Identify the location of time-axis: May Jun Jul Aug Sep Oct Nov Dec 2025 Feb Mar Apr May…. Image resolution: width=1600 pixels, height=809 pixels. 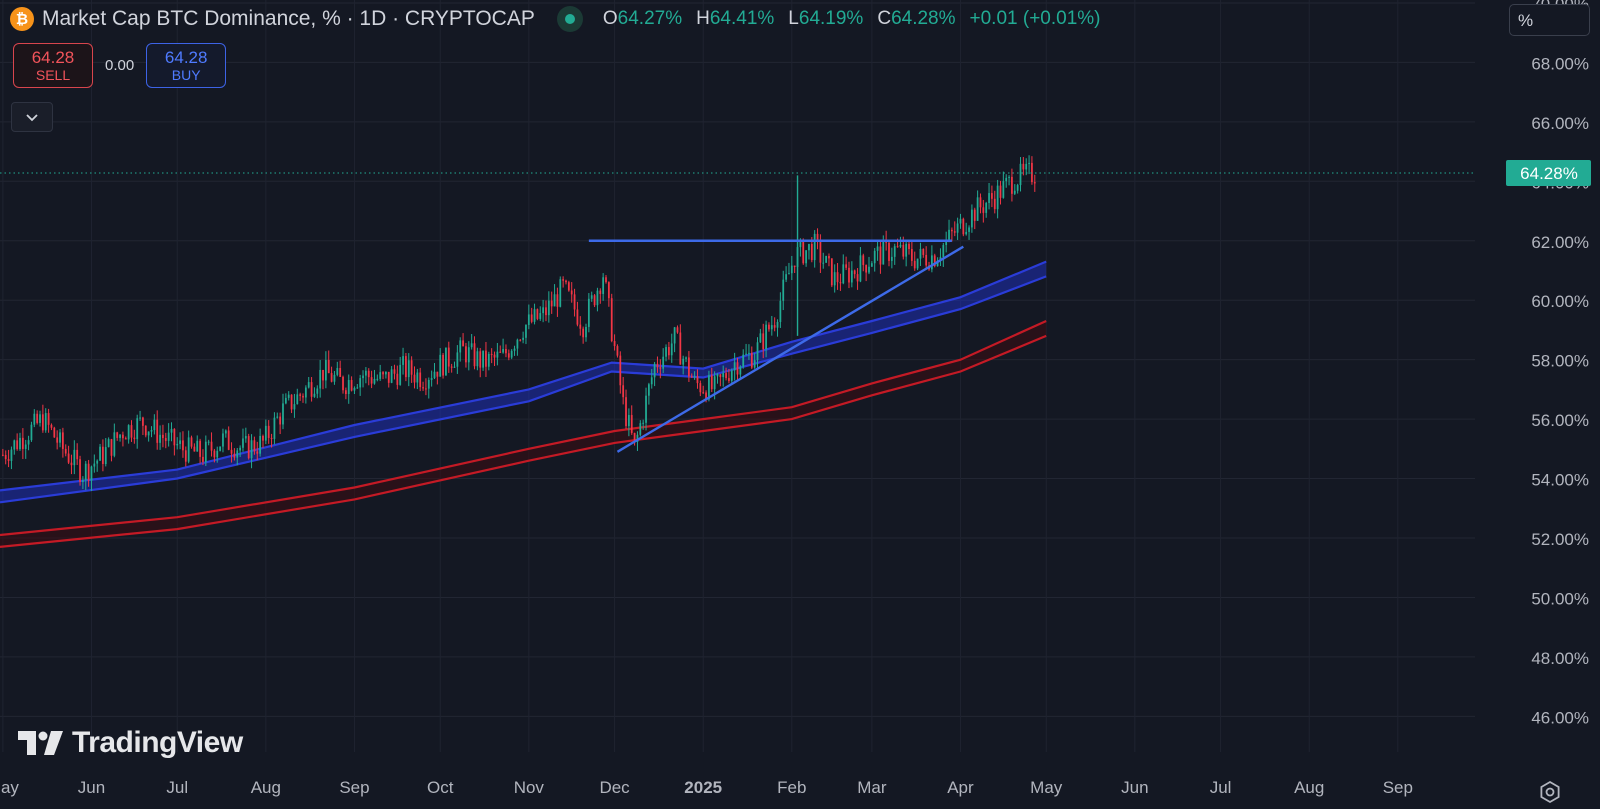
(706, 787).